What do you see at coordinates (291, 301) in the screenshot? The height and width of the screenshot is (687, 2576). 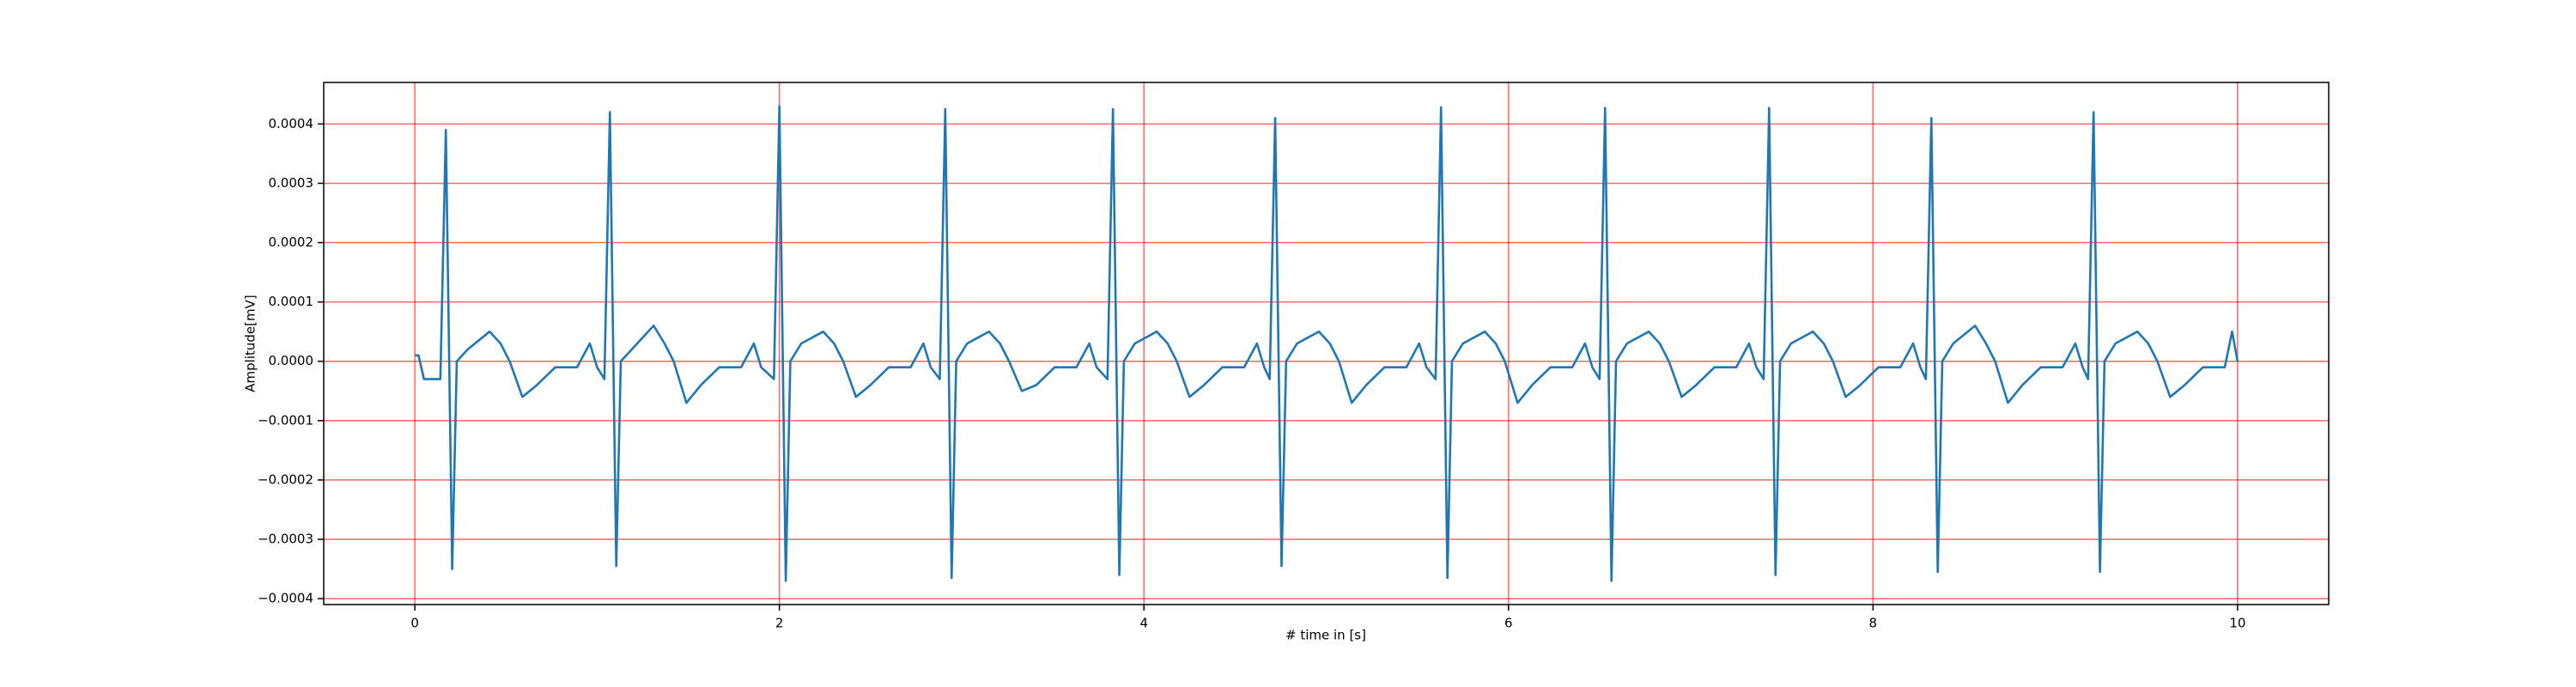 I see `y-tick-label: 0.0001` at bounding box center [291, 301].